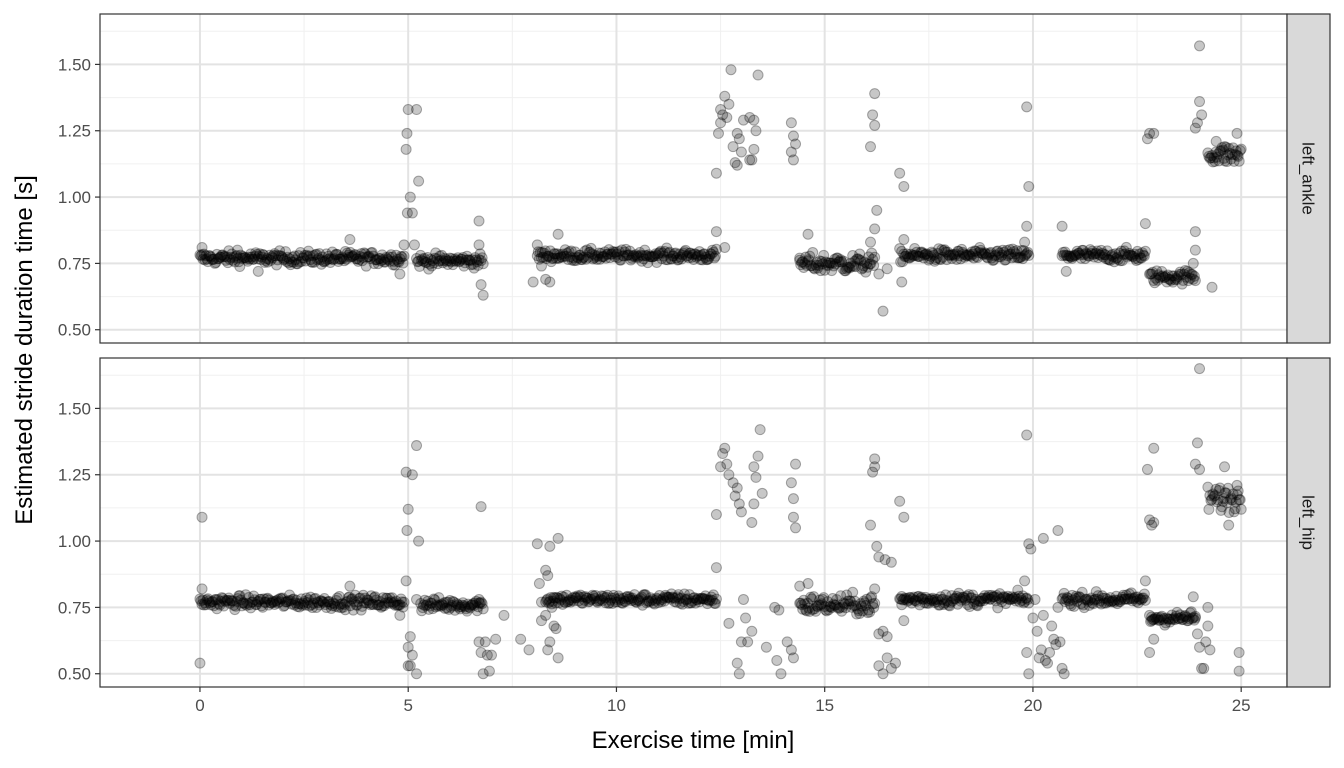 This screenshot has height=768, width=1344. What do you see at coordinates (1308, 178) in the screenshot?
I see `facet-strip-background` at bounding box center [1308, 178].